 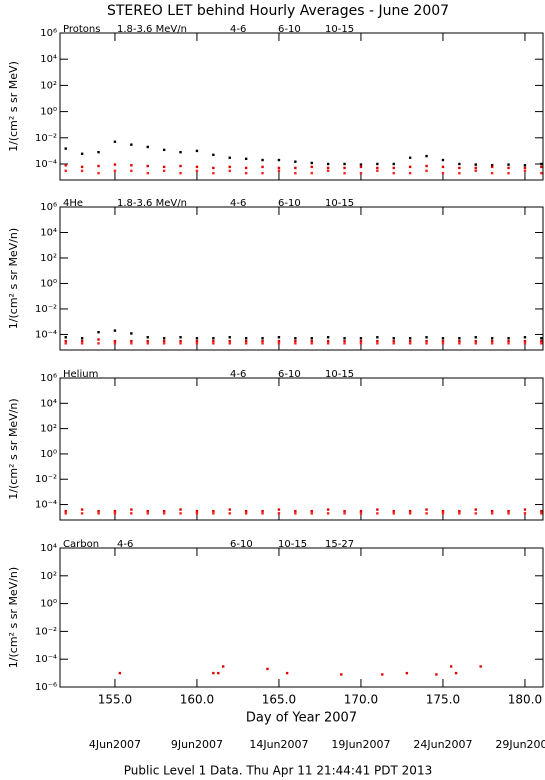 I want to click on y-axis-label: 1/(cm² s sr MeV/n), so click(x=13, y=448).